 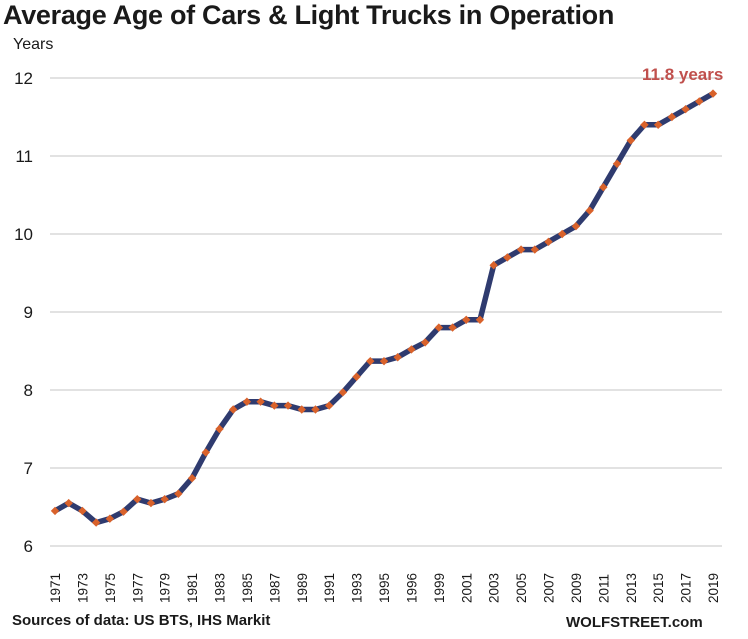 What do you see at coordinates (634, 622) in the screenshot?
I see `brand-watermark: WOLFSTREET.com` at bounding box center [634, 622].